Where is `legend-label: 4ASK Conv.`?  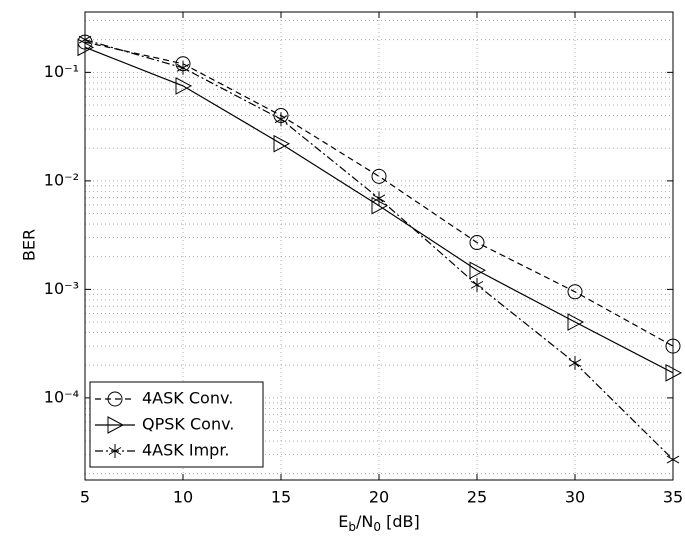 legend-label: 4ASK Conv. is located at coordinates (187, 398).